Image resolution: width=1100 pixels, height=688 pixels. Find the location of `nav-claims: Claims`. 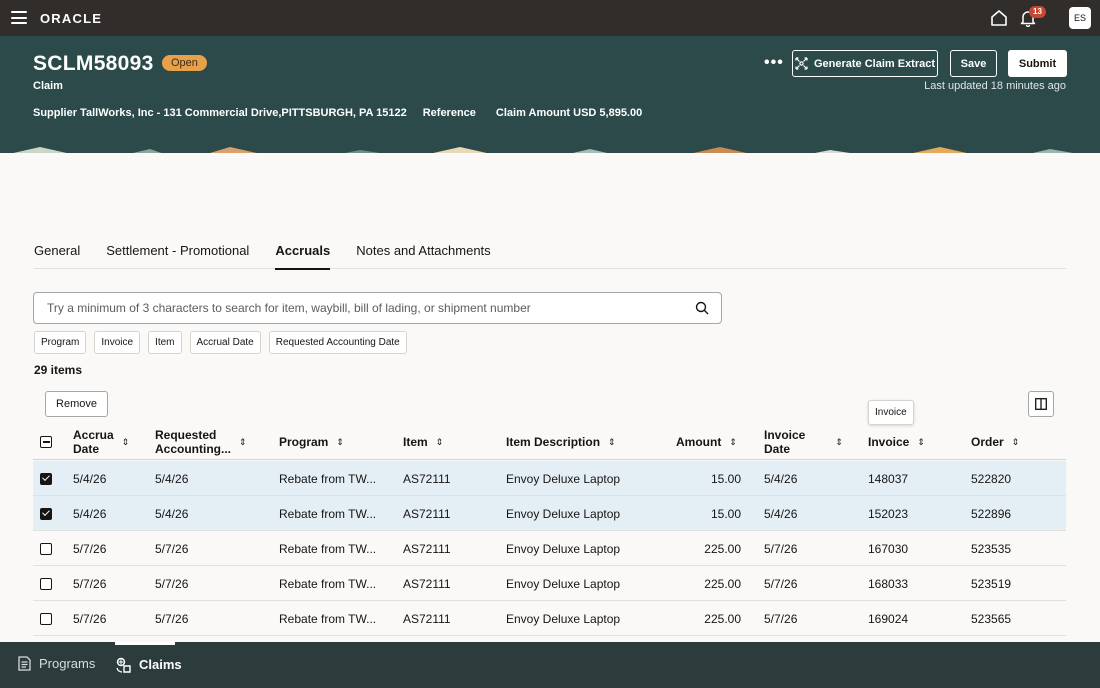

nav-claims: Claims is located at coordinates (148, 664).